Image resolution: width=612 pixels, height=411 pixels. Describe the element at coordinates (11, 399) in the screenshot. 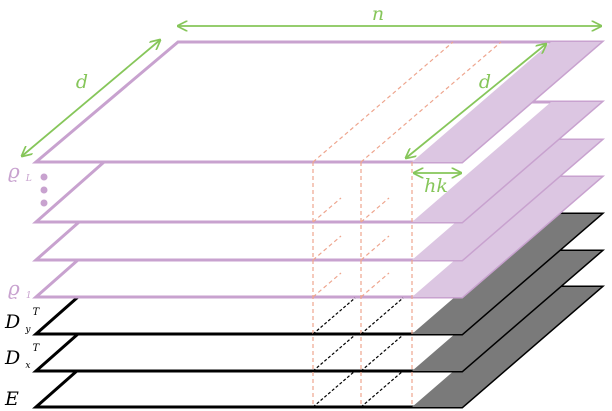

I see `label-e: E` at that location.